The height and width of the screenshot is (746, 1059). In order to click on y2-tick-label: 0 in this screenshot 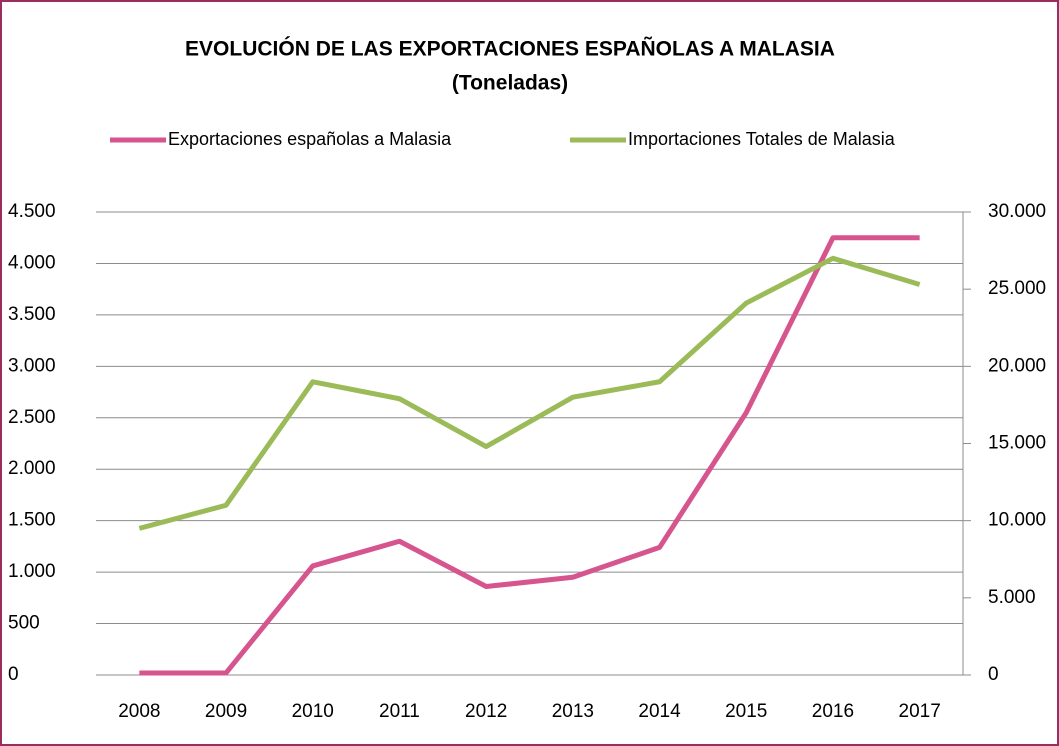, I will do `click(993, 674)`.